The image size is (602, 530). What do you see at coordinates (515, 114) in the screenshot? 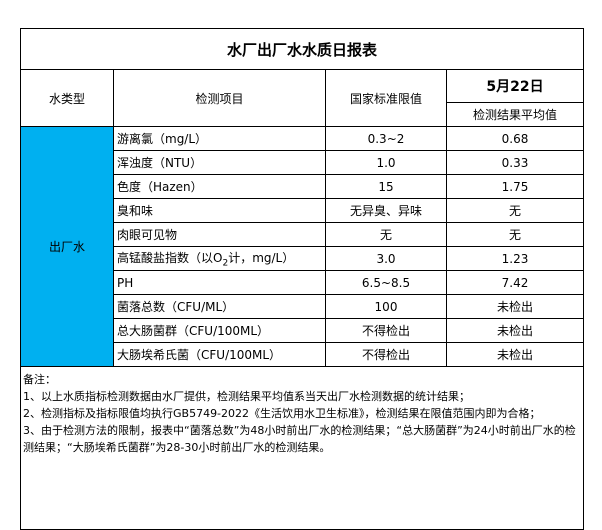
I see `header-average-result: 检测结果平均值` at bounding box center [515, 114].